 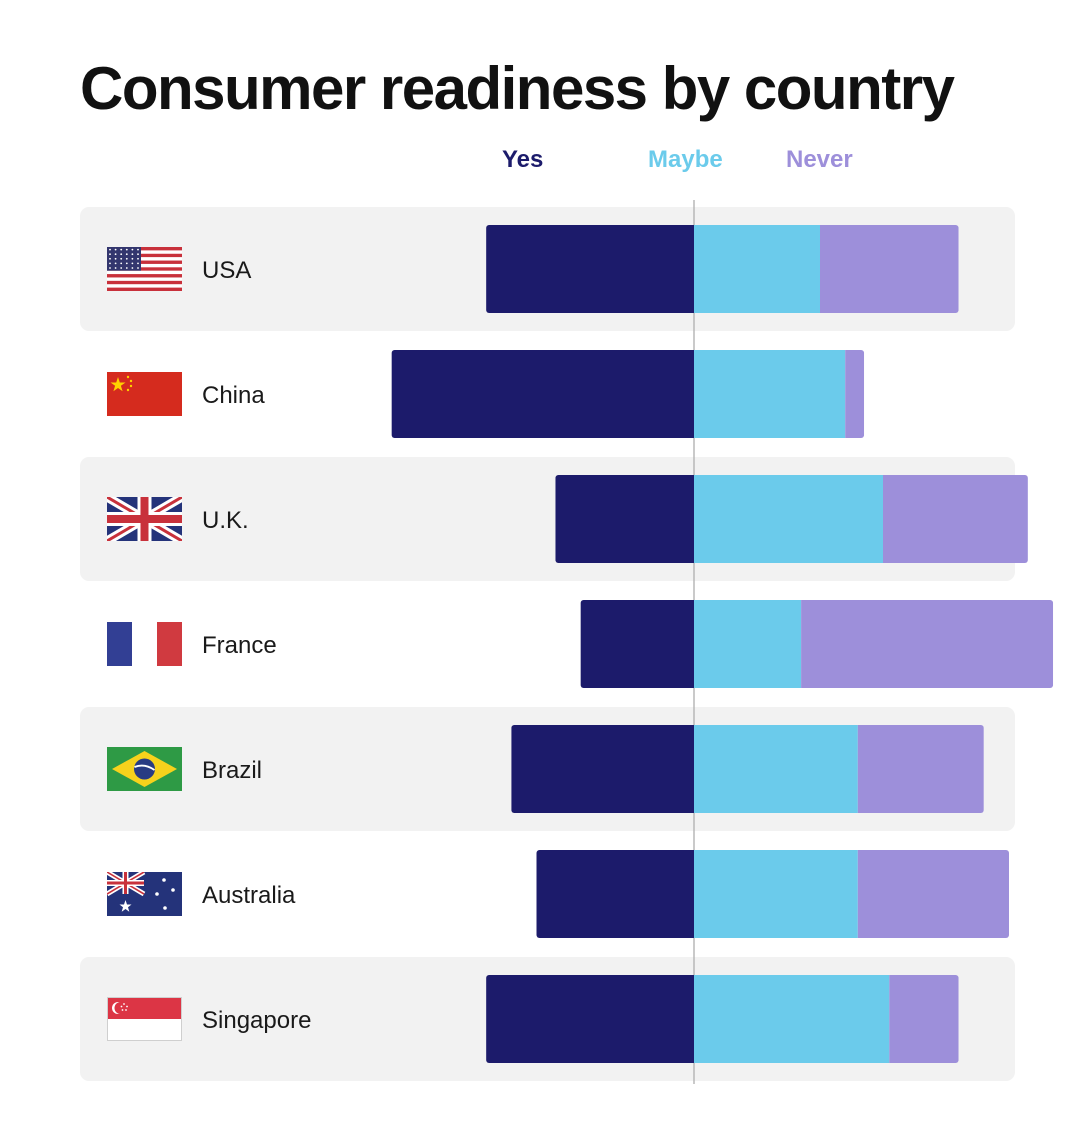 What do you see at coordinates (523, 159) in the screenshot?
I see `legend-yes: Yes` at bounding box center [523, 159].